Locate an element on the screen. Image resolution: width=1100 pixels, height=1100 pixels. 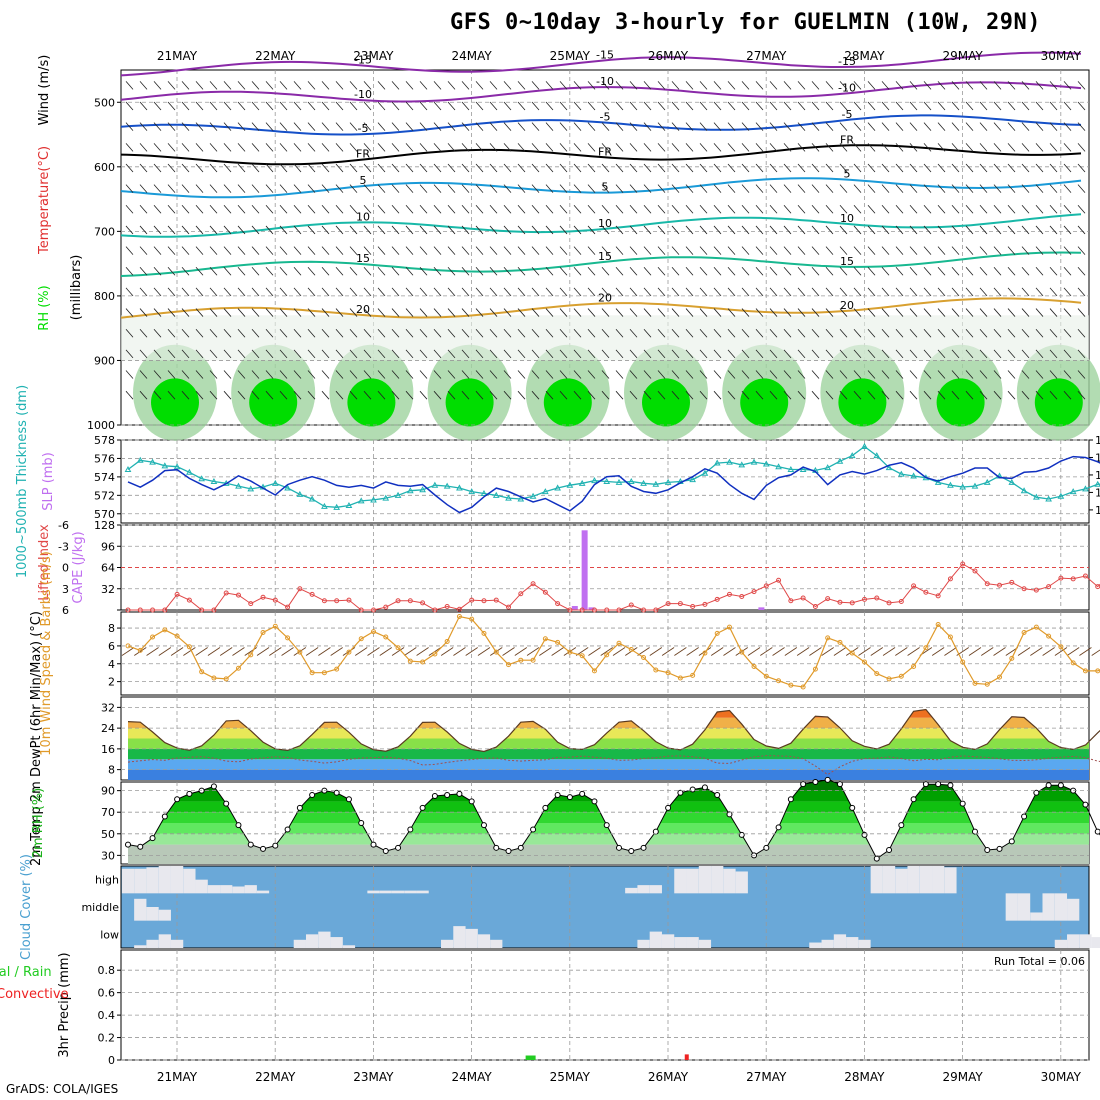
isotherm-label: -5 is located at coordinates (363, 128).